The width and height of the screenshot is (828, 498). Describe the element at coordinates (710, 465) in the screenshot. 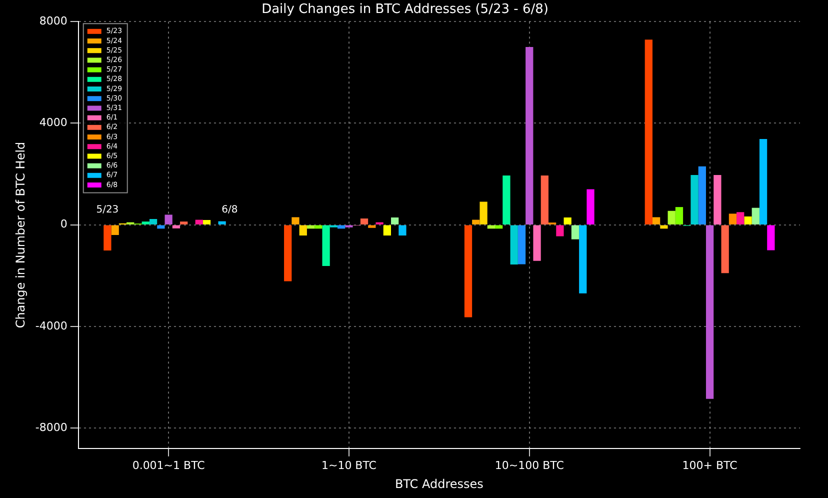

I see `x-tick-label: 100+ BTC` at that location.